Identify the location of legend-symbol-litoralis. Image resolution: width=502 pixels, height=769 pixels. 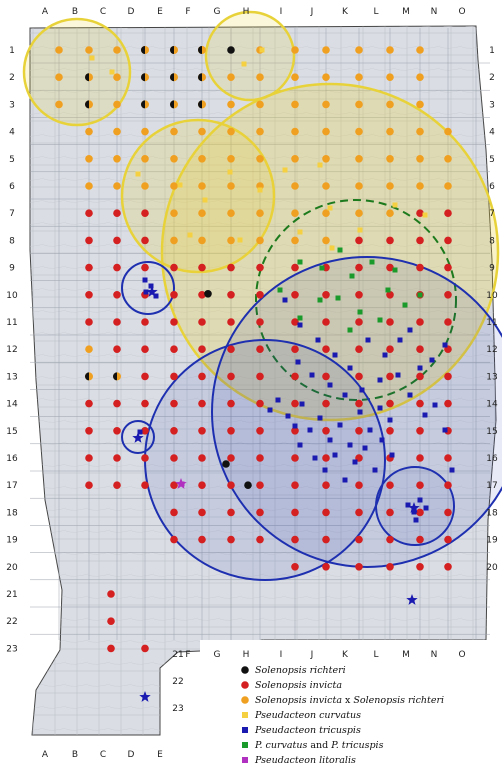
(245, 760).